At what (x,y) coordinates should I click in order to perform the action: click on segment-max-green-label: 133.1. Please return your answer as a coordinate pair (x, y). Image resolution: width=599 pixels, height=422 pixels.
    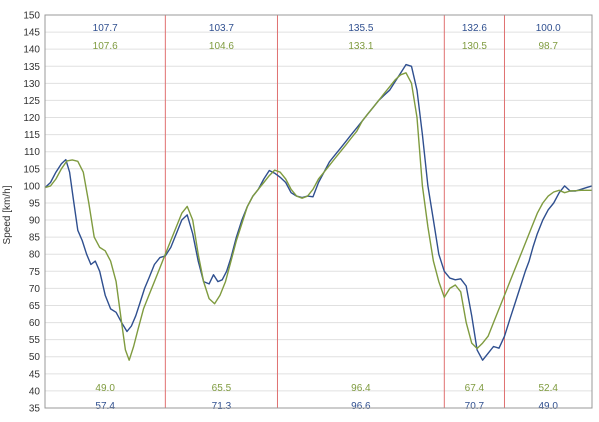
    Looking at the image, I should click on (360, 46).